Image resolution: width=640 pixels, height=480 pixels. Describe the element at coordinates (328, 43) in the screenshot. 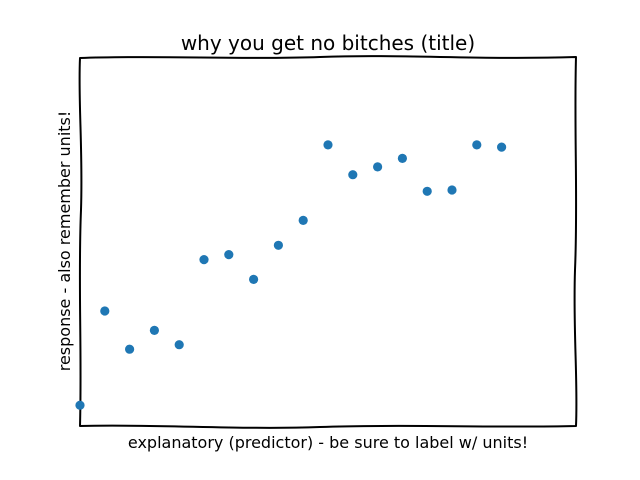

I see `chart-title: why you get no bitches (title)` at that location.